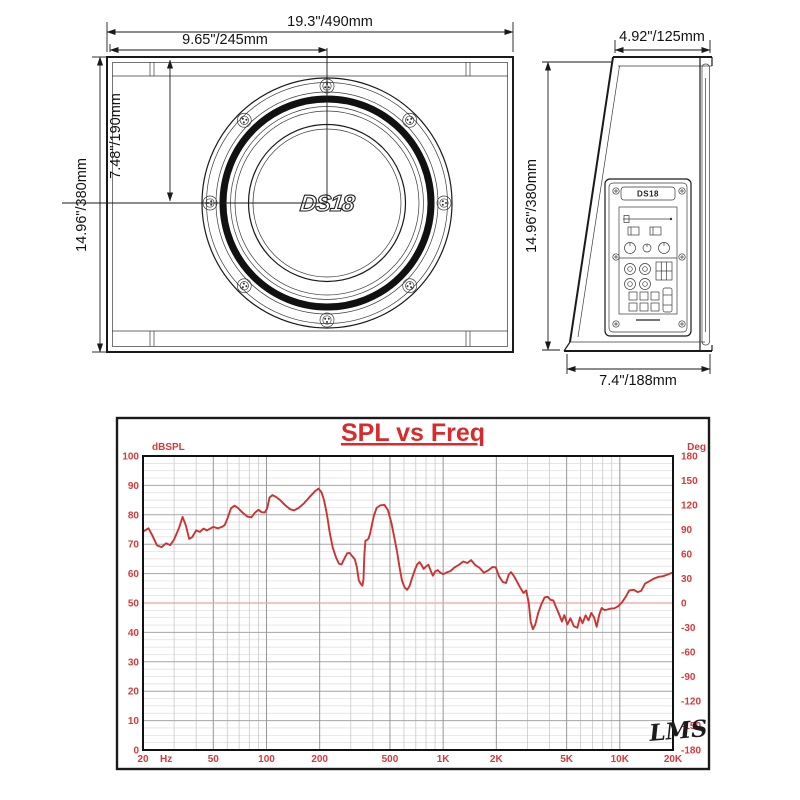  I want to click on x-tick-label: 50, so click(214, 759).